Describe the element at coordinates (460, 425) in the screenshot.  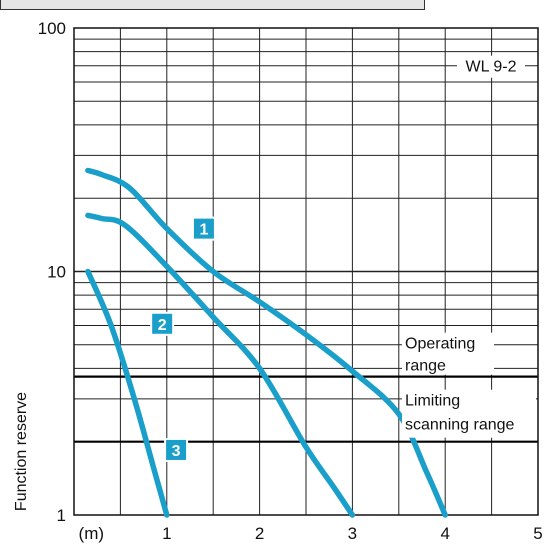
I see `limiting-scanning-range-label-line-2: scanning range` at that location.